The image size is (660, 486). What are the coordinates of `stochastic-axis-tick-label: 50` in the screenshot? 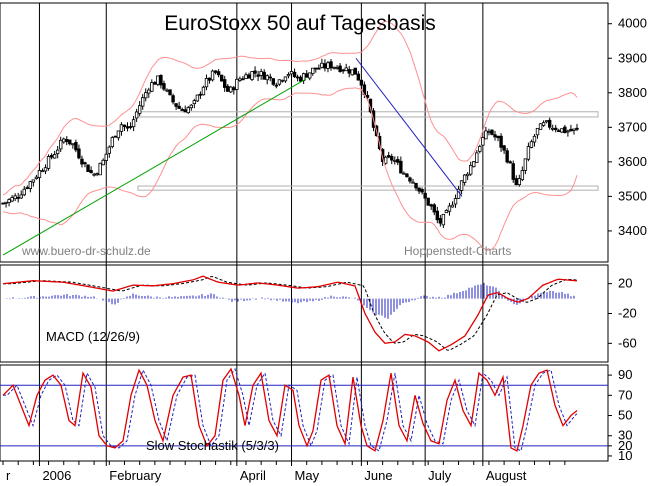 It's located at (625, 415).